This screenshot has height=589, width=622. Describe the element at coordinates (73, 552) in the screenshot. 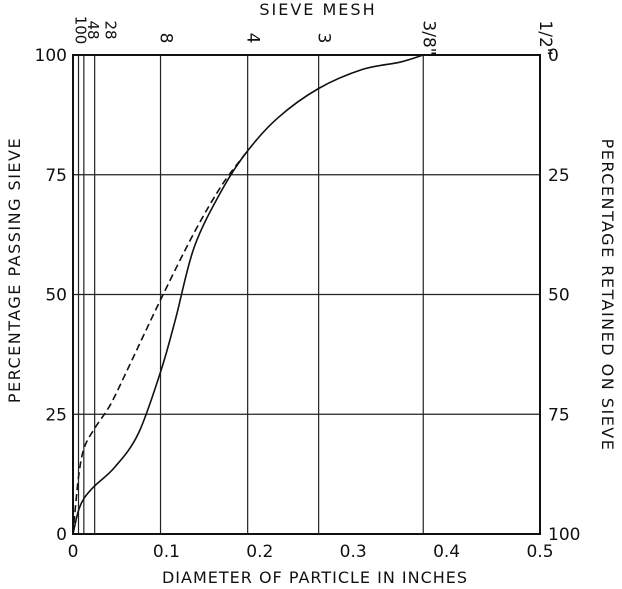

I see `x-tick-label: 0` at that location.